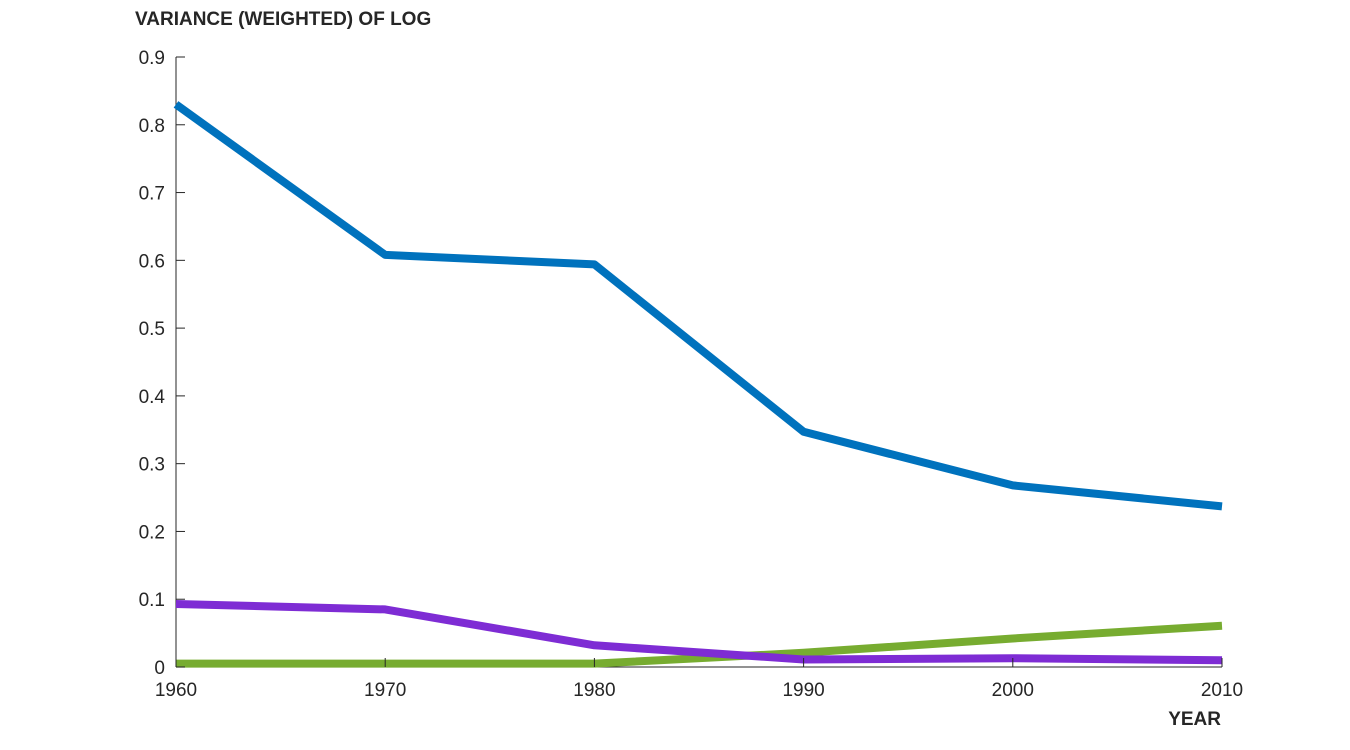 The height and width of the screenshot is (750, 1350). What do you see at coordinates (152, 465) in the screenshot?
I see `y-tick-label: 0.3` at bounding box center [152, 465].